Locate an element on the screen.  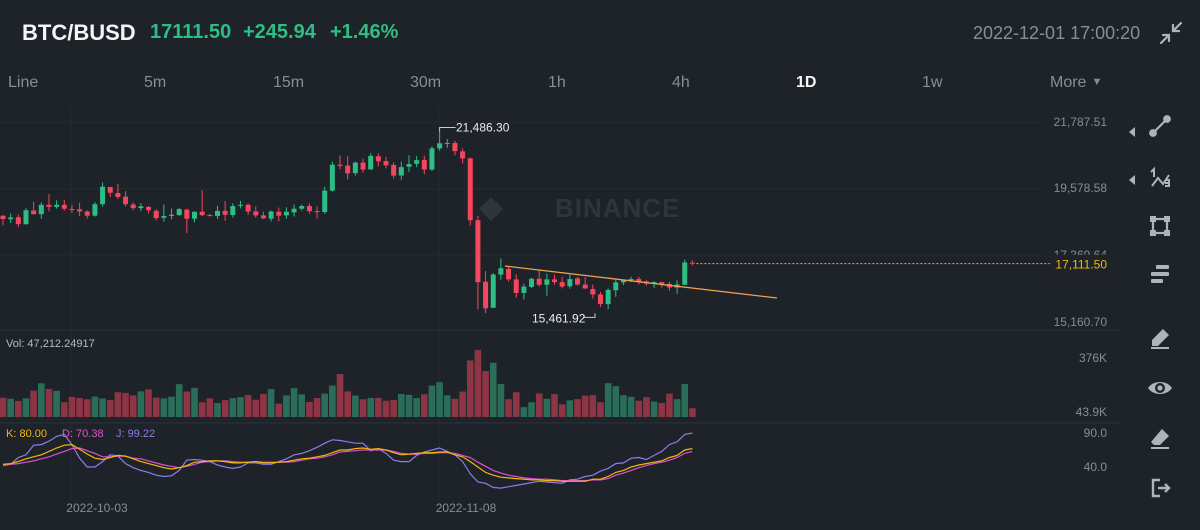
tab-1h: 1h is located at coordinates (557, 83).